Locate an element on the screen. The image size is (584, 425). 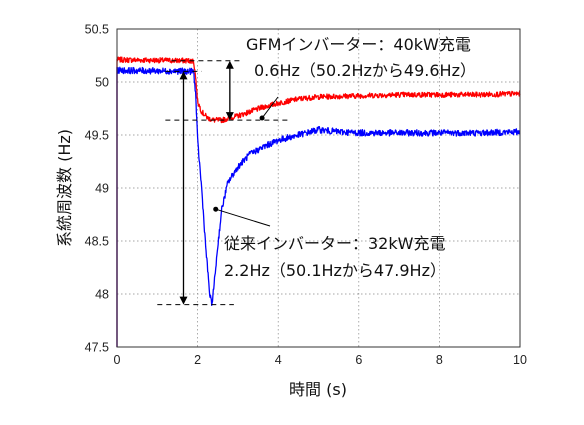
x-tick-label: 2 is located at coordinates (197, 360).